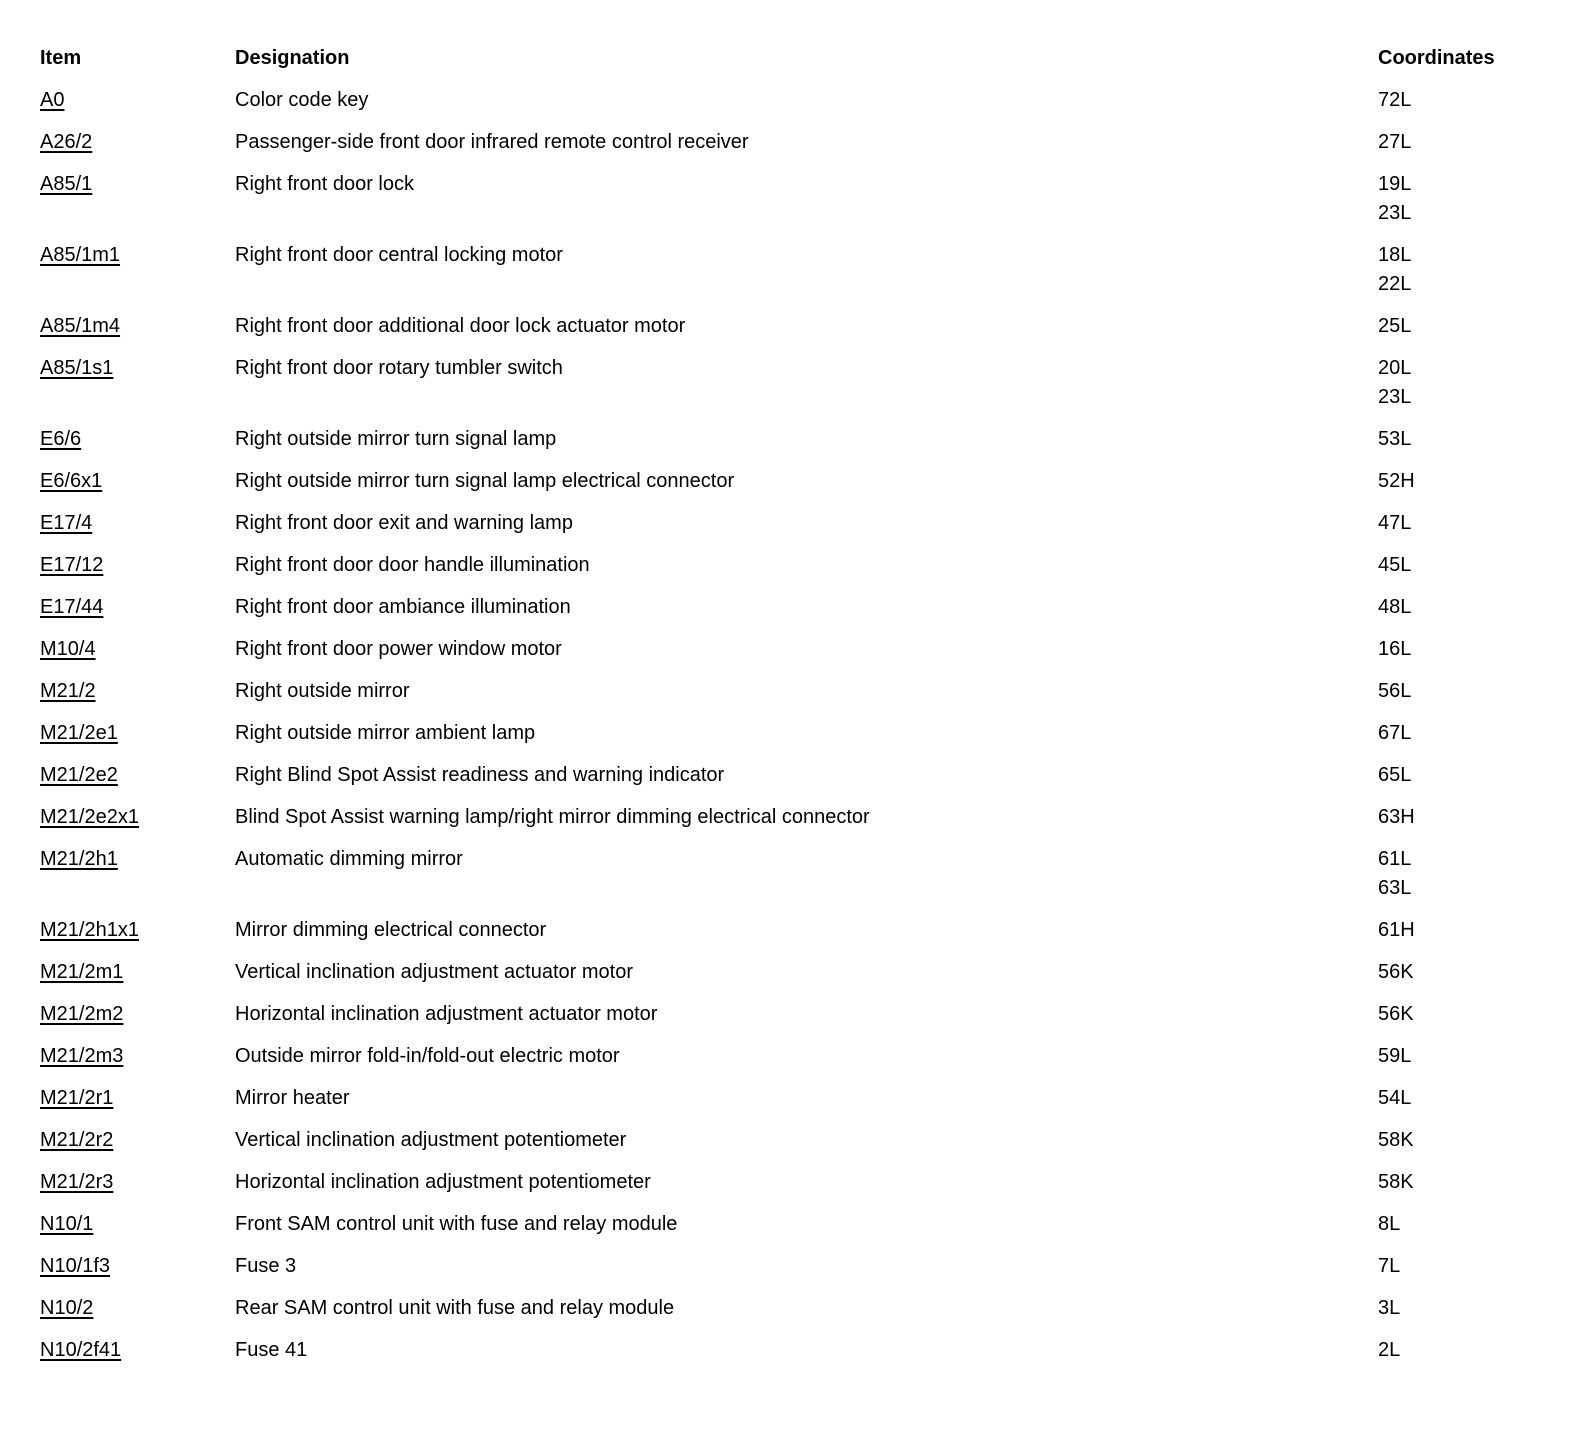  I want to click on coordinate-value: 45L, so click(1395, 565).